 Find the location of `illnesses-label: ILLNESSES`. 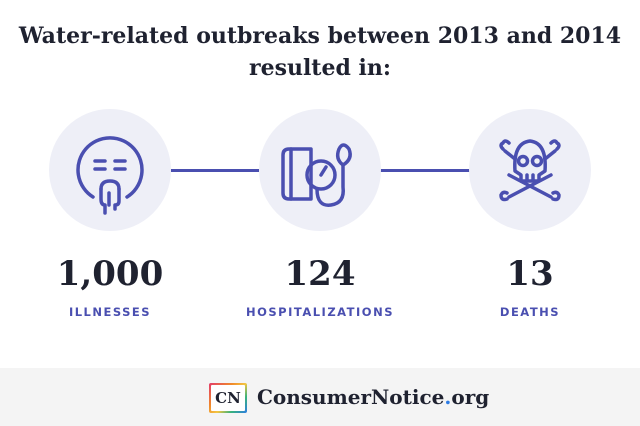

illnesses-label: ILLNESSES is located at coordinates (110, 312).